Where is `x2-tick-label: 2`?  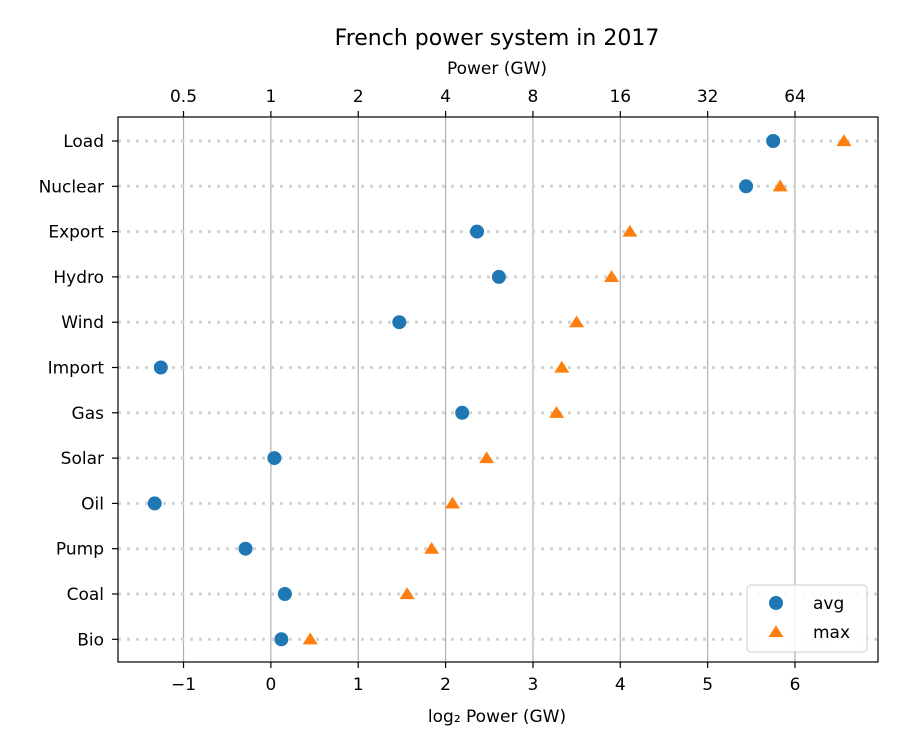
x2-tick-label: 2 is located at coordinates (358, 97).